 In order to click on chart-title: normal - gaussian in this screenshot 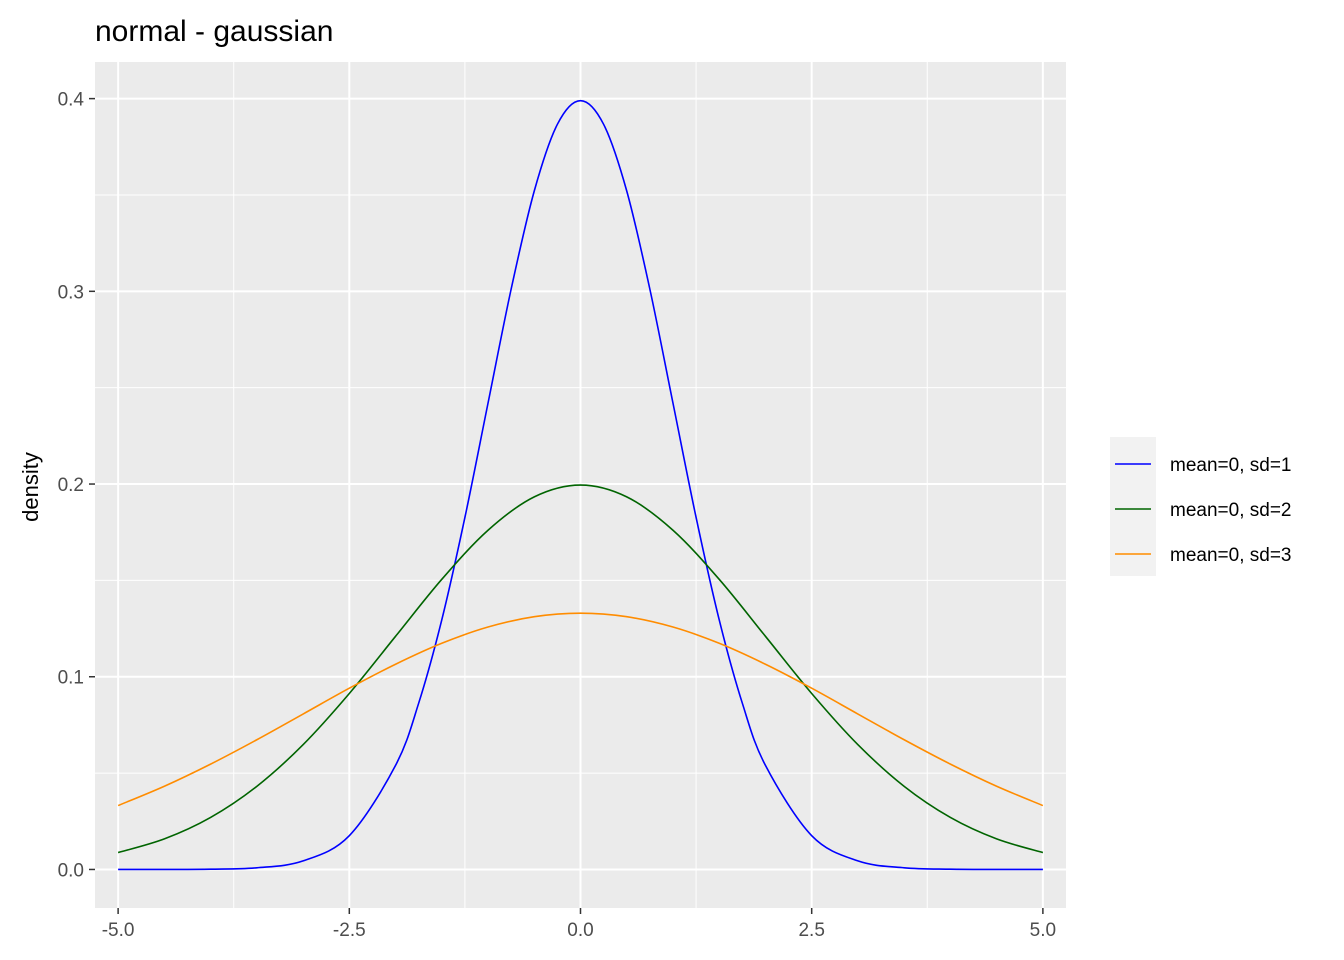, I will do `click(214, 31)`.